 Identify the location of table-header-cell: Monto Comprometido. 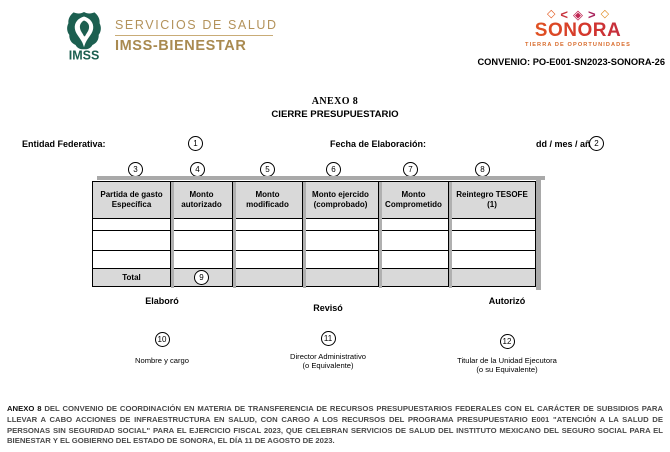
(413, 200).